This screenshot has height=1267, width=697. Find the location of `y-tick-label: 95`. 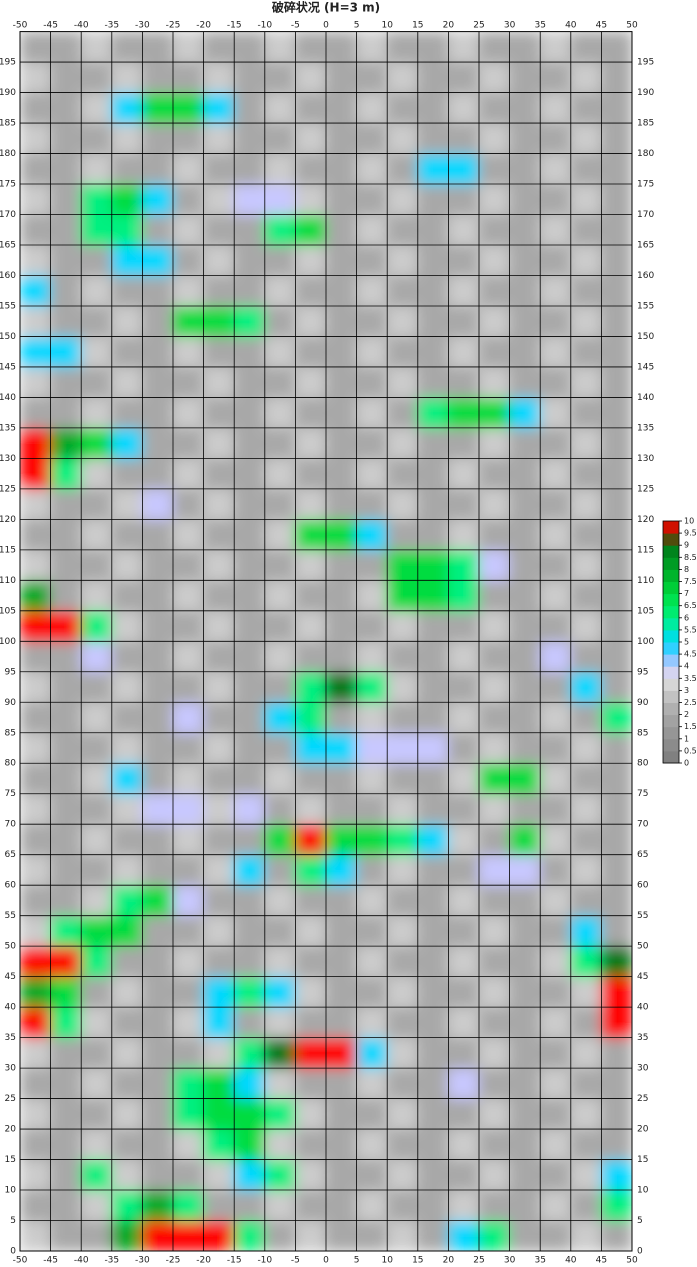

y-tick-label: 95 is located at coordinates (10, 672).